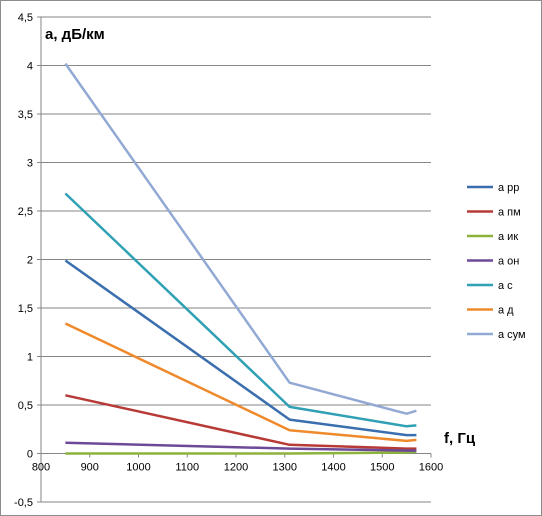  What do you see at coordinates (506, 311) in the screenshot?
I see `legend-label: a д` at bounding box center [506, 311].